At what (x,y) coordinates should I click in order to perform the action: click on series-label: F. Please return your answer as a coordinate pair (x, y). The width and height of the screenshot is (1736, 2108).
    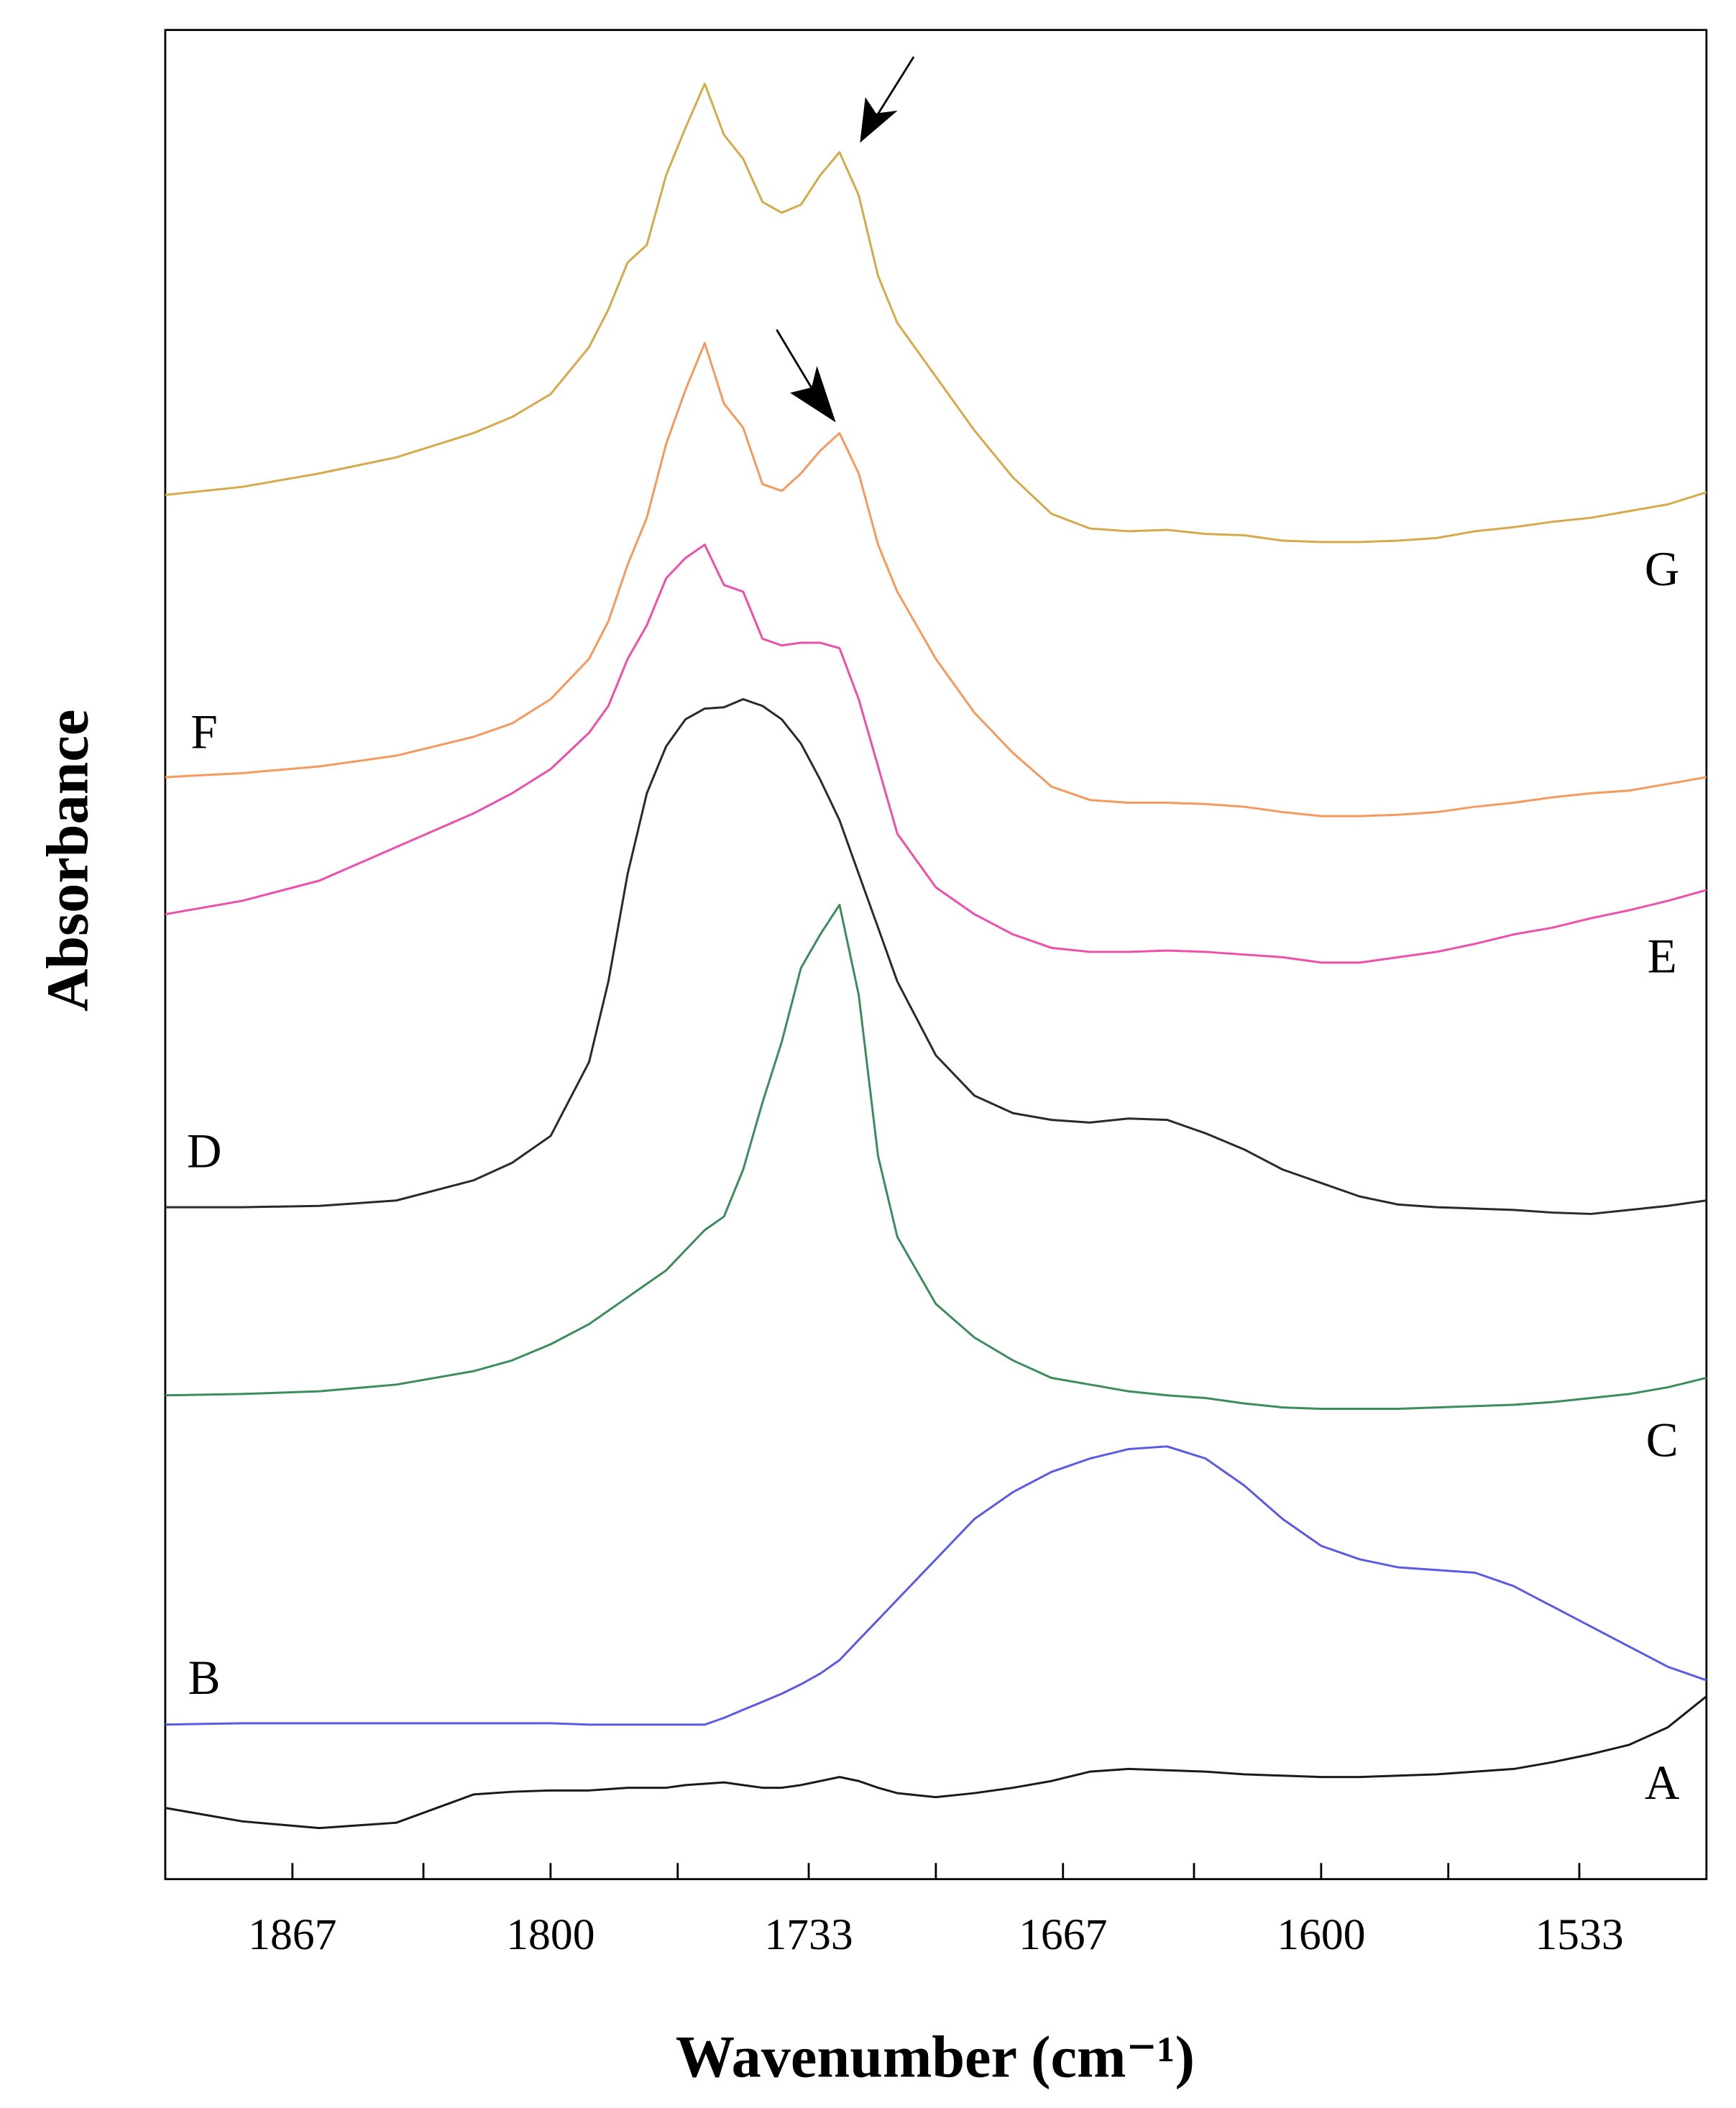
    Looking at the image, I should click on (203, 732).